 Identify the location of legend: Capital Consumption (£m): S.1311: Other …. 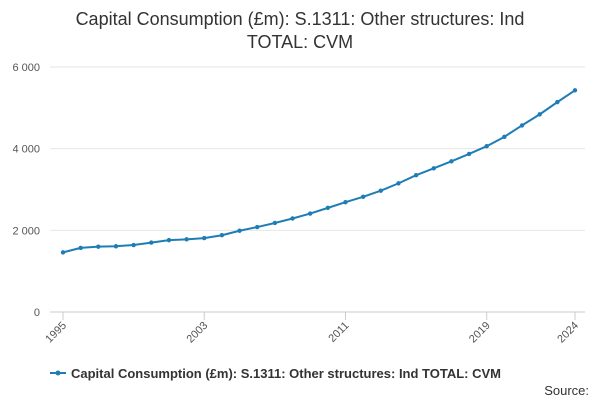
(275, 373).